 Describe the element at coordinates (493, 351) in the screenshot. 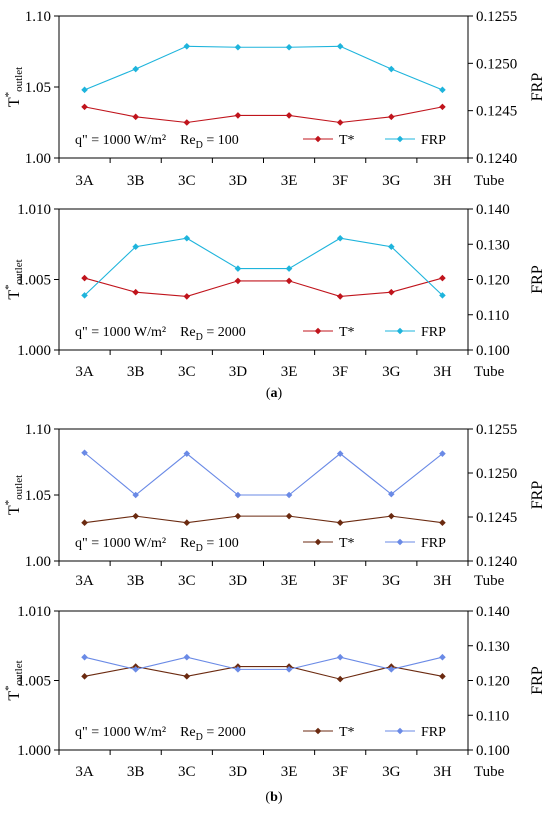

I see `y-right-tick-label: 0.100` at that location.